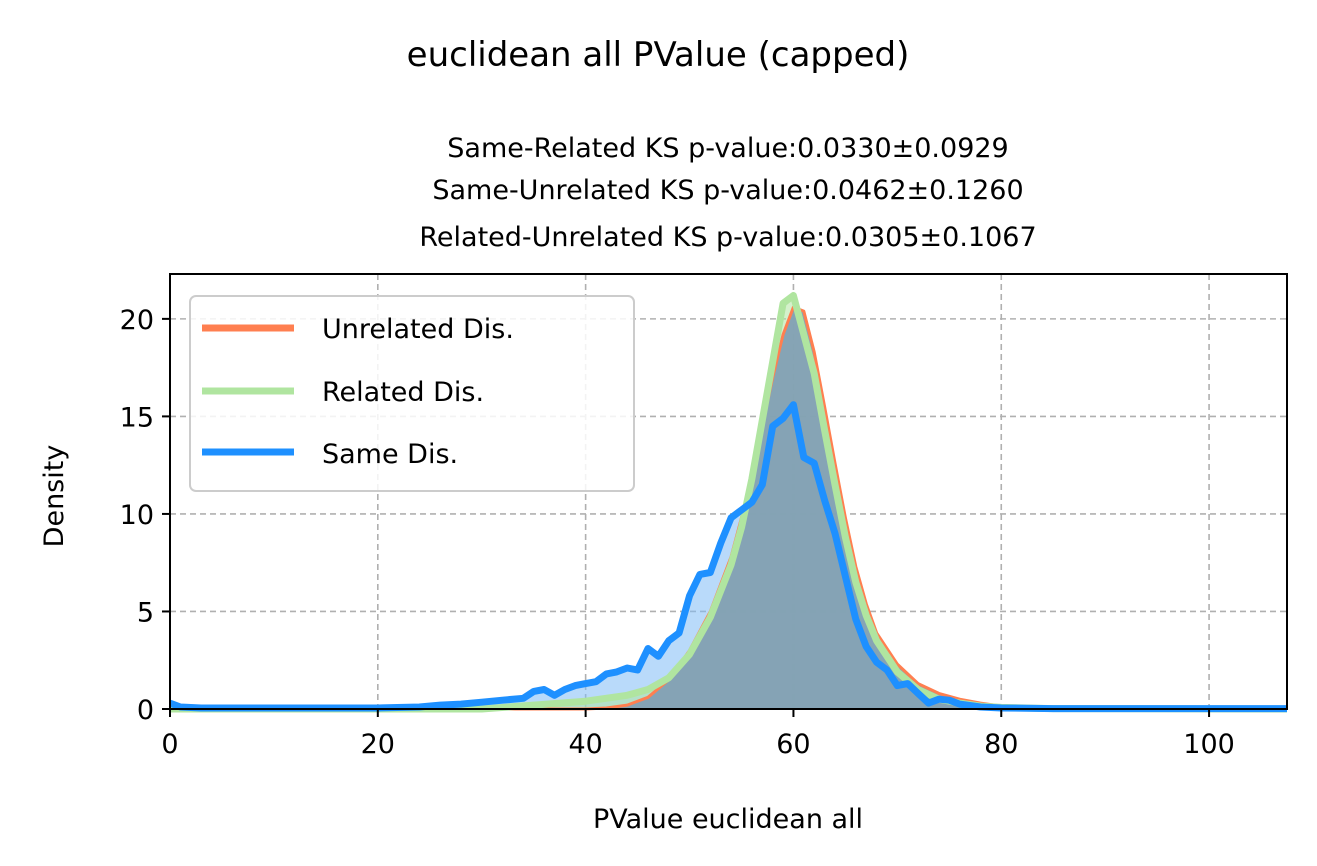 The width and height of the screenshot is (1317, 866). I want to click on x-tick-label-80: 80, so click(1001, 744).